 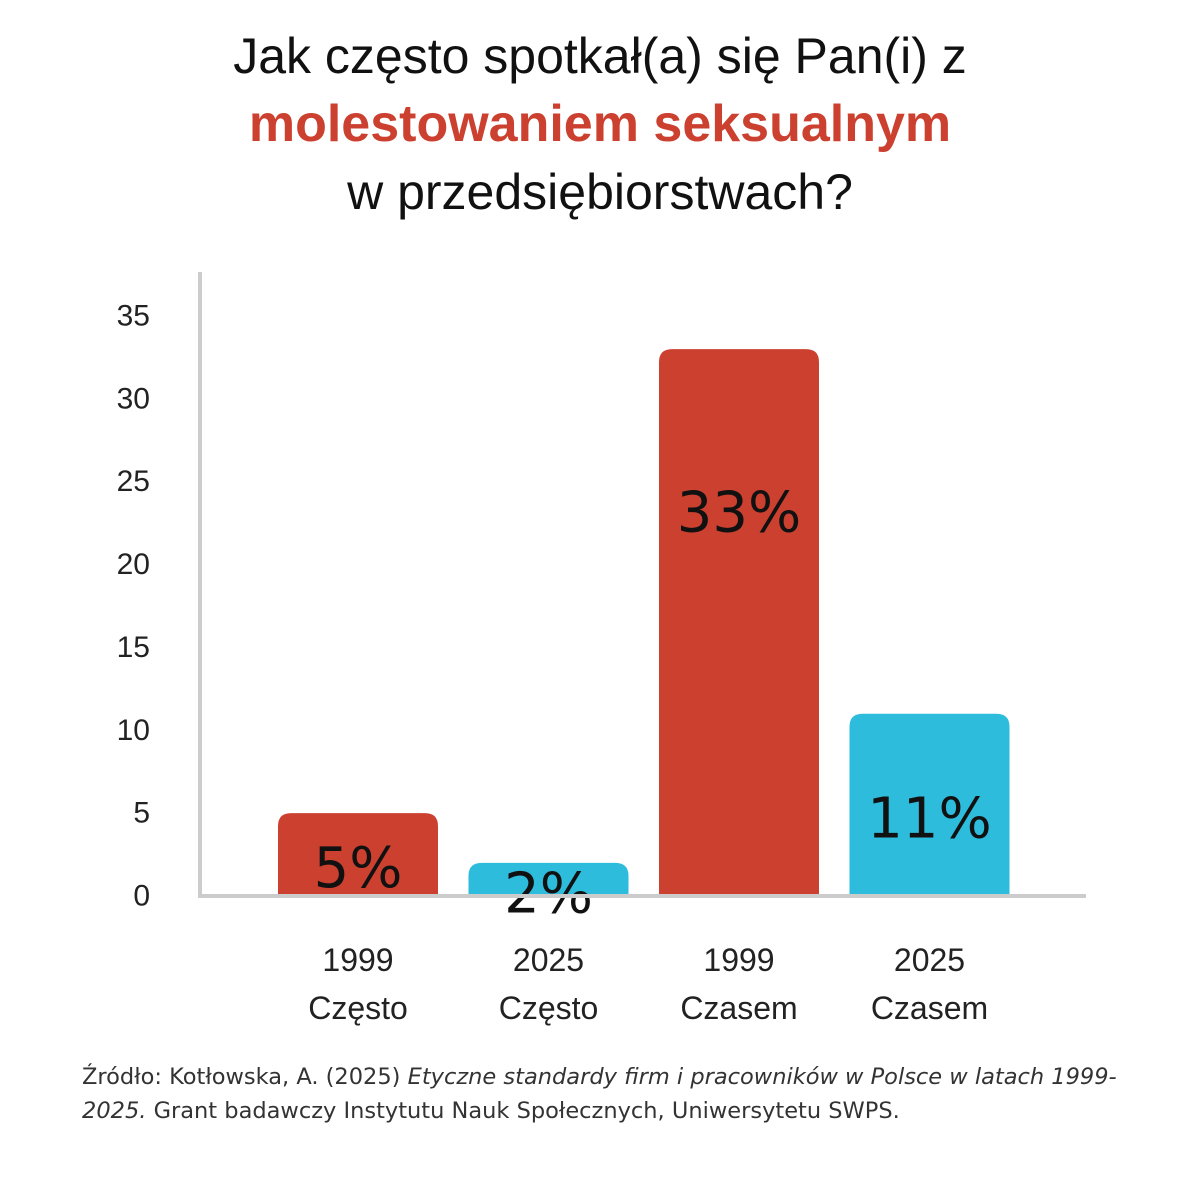 I want to click on bar-2025-często, so click(x=548, y=879).